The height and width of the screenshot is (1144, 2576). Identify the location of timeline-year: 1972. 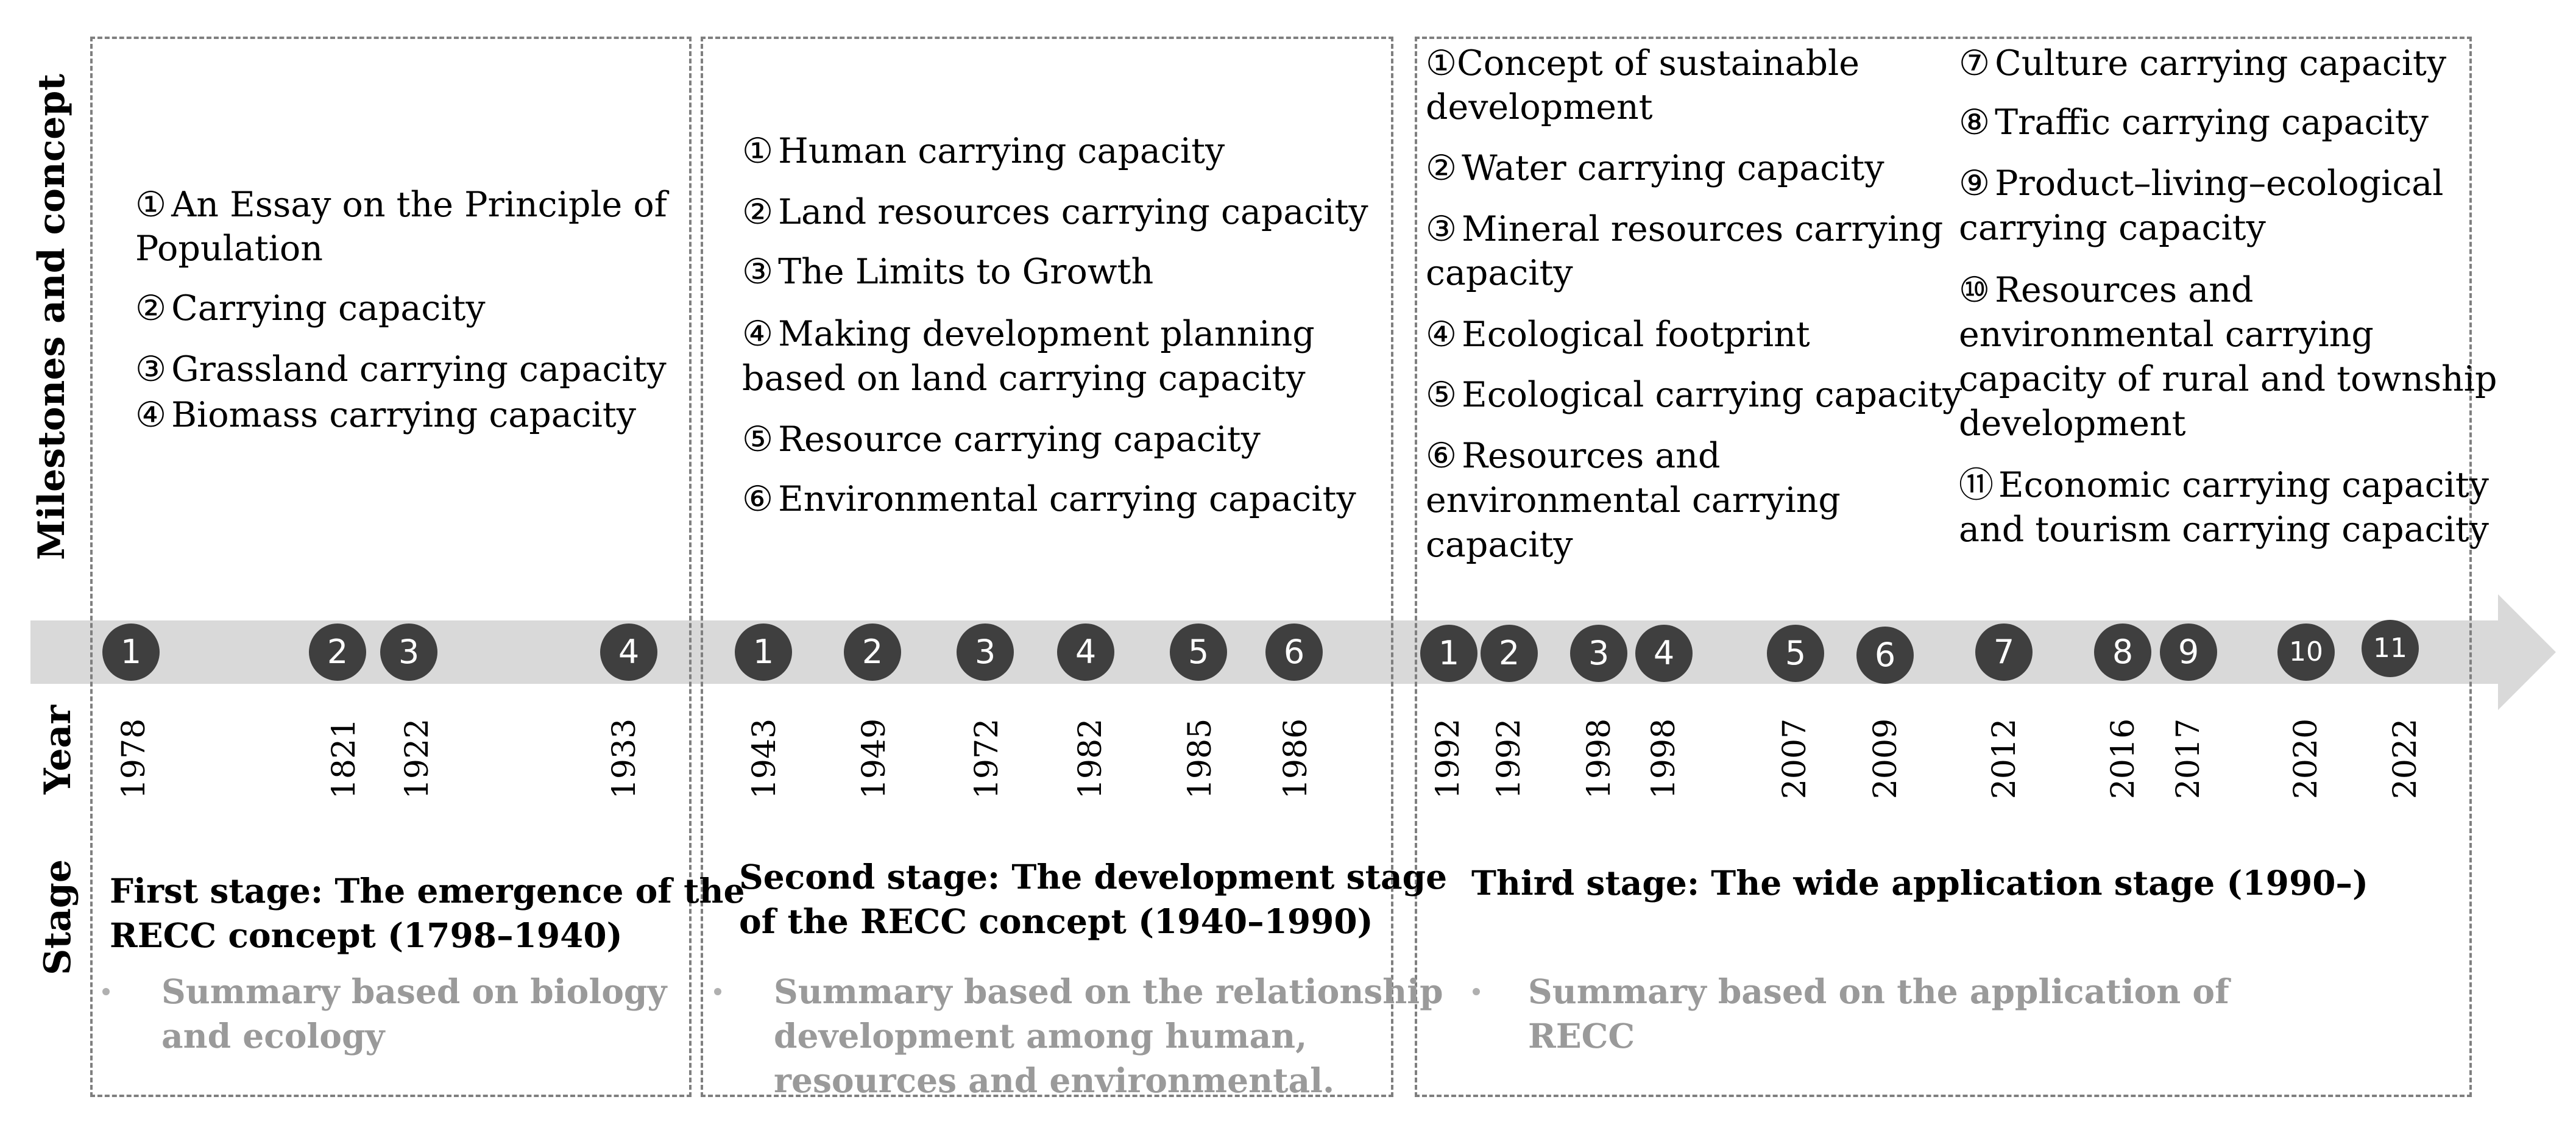
(987, 759).